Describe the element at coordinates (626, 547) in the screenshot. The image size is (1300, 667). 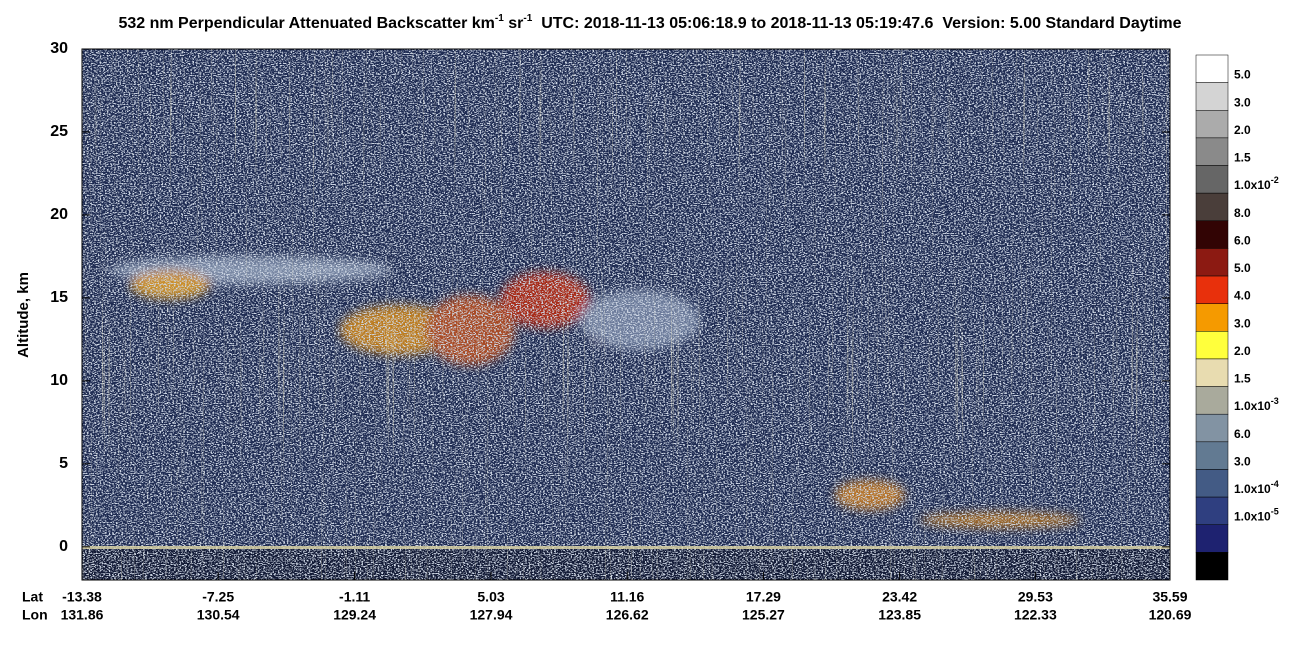
I see `surface-return` at that location.